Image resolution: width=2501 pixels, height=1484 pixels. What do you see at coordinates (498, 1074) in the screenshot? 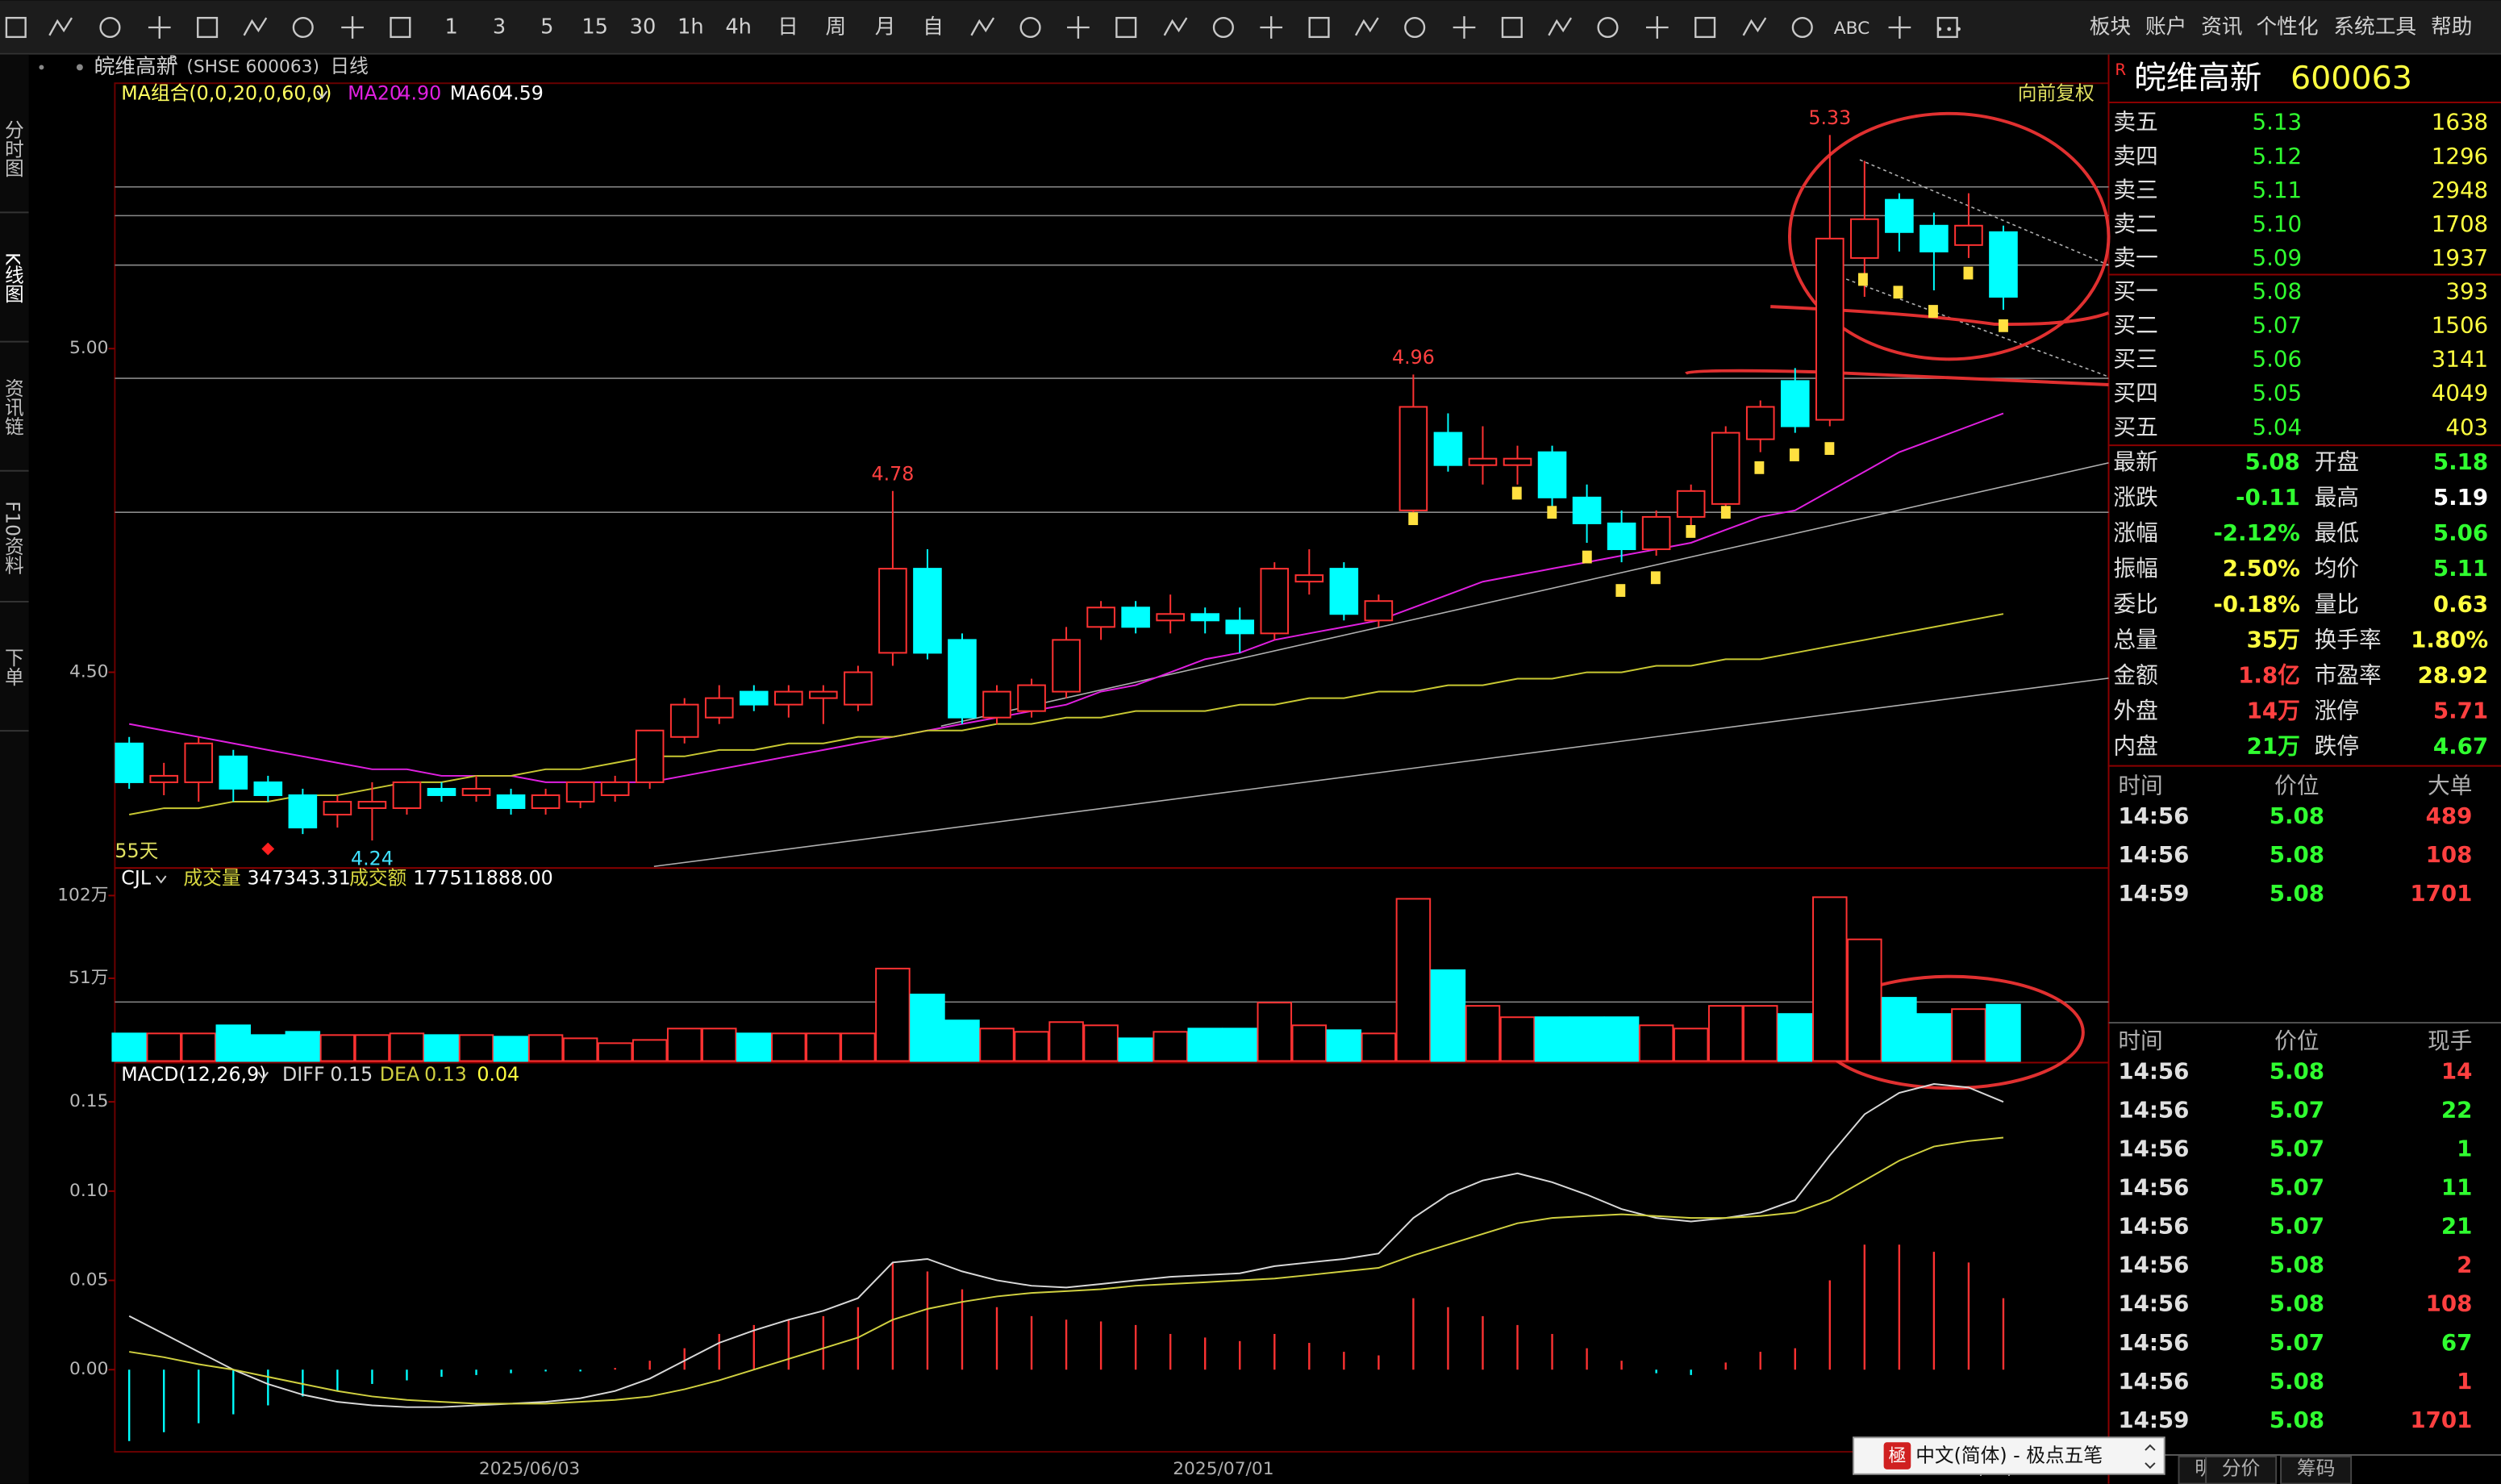
I see `legend-value: 0.04` at bounding box center [498, 1074].